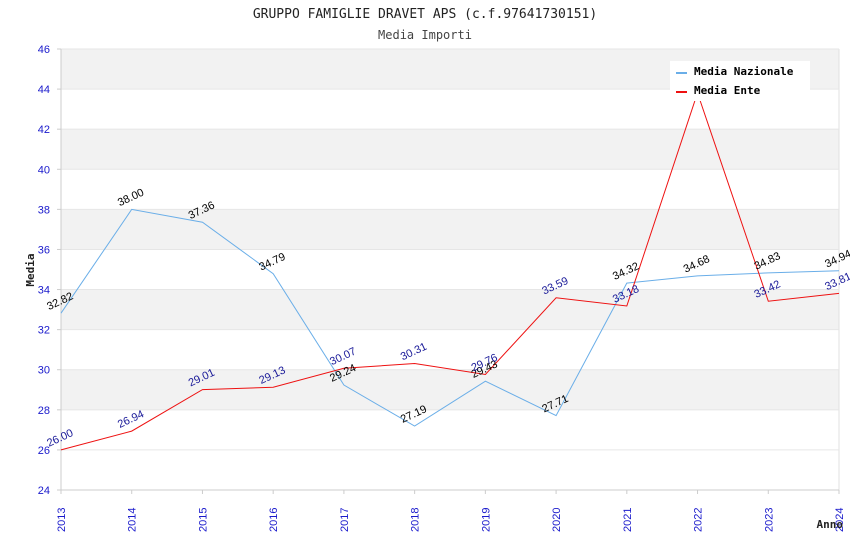  I want to click on y-tick-label: 44, so click(44, 90).